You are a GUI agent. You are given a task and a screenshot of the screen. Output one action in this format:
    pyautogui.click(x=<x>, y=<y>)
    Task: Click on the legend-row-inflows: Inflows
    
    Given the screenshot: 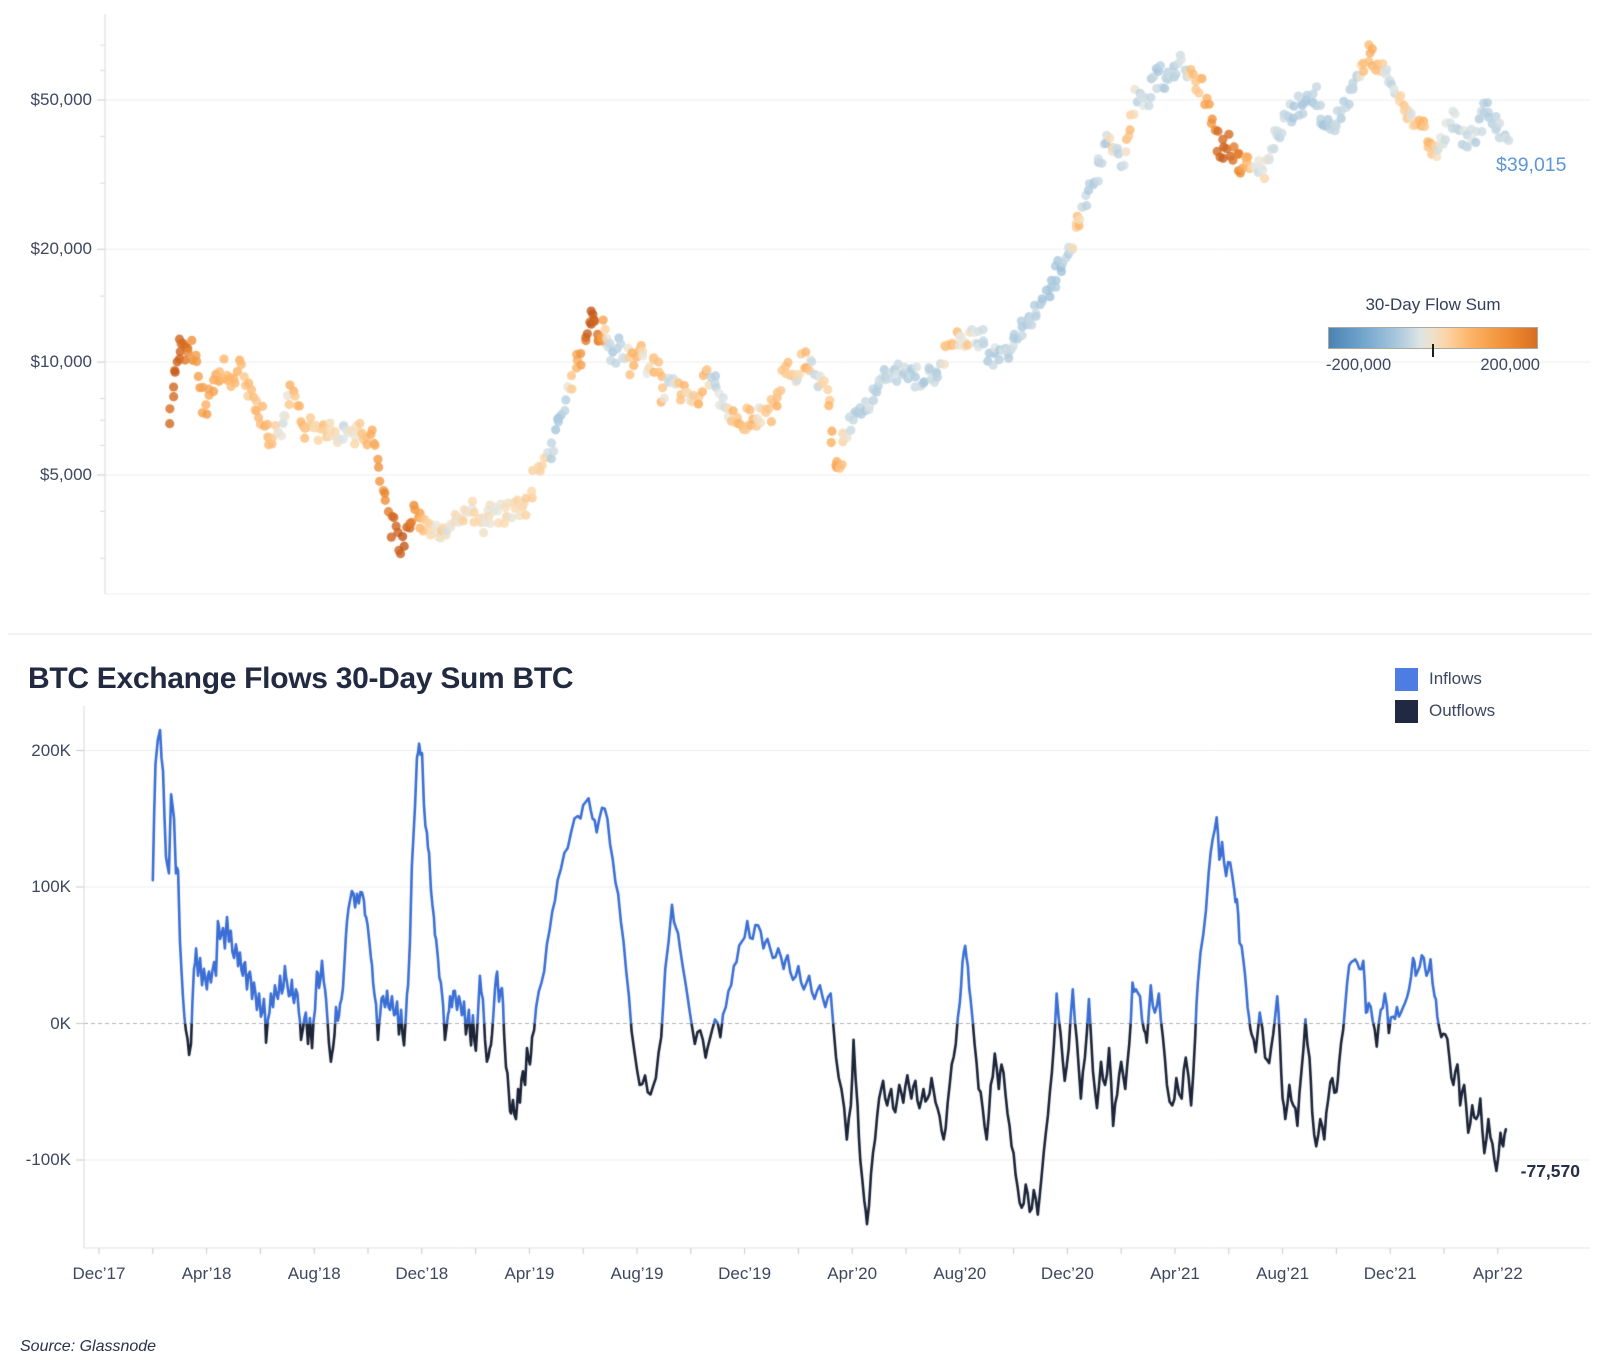 What is the action you would take?
    pyautogui.click(x=1495, y=684)
    